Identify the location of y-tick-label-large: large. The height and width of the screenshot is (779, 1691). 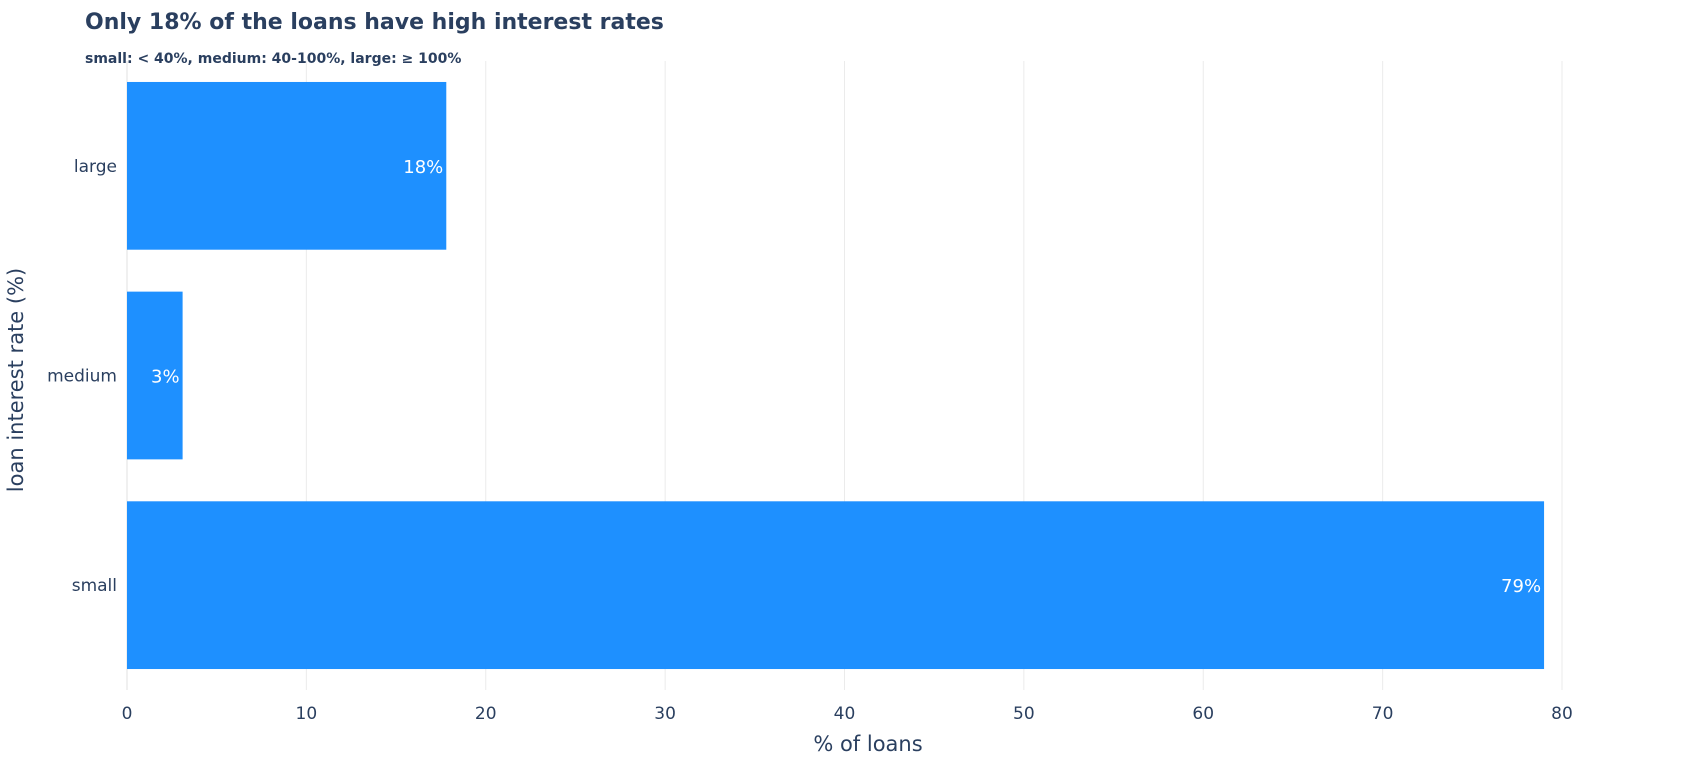
(95, 167).